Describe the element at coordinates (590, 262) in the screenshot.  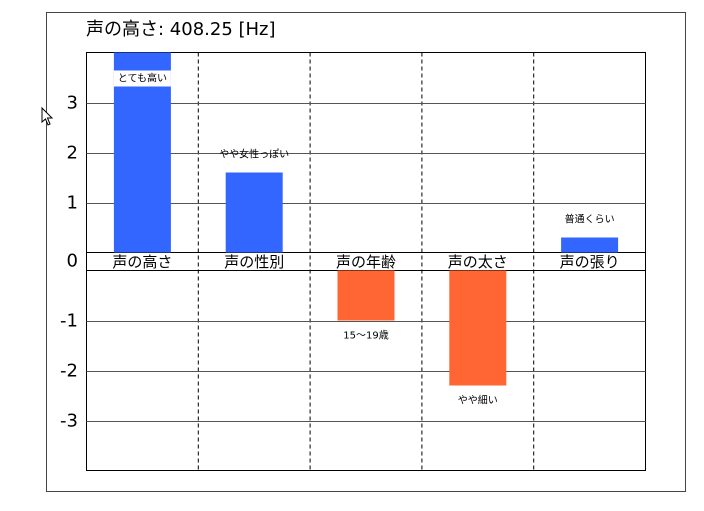
I see `x-tick-label: 声の張り` at that location.